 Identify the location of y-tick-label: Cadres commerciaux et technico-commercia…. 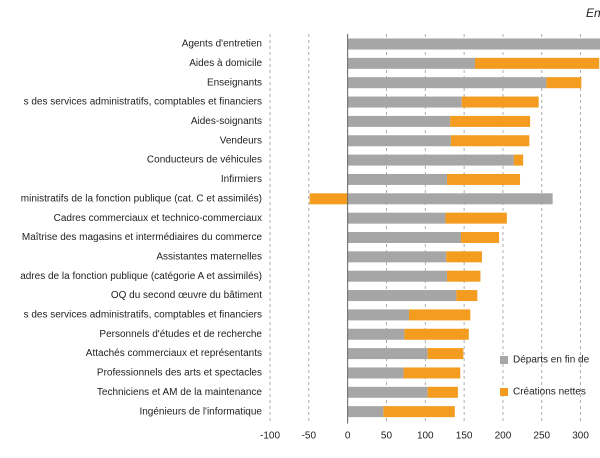
(158, 218).